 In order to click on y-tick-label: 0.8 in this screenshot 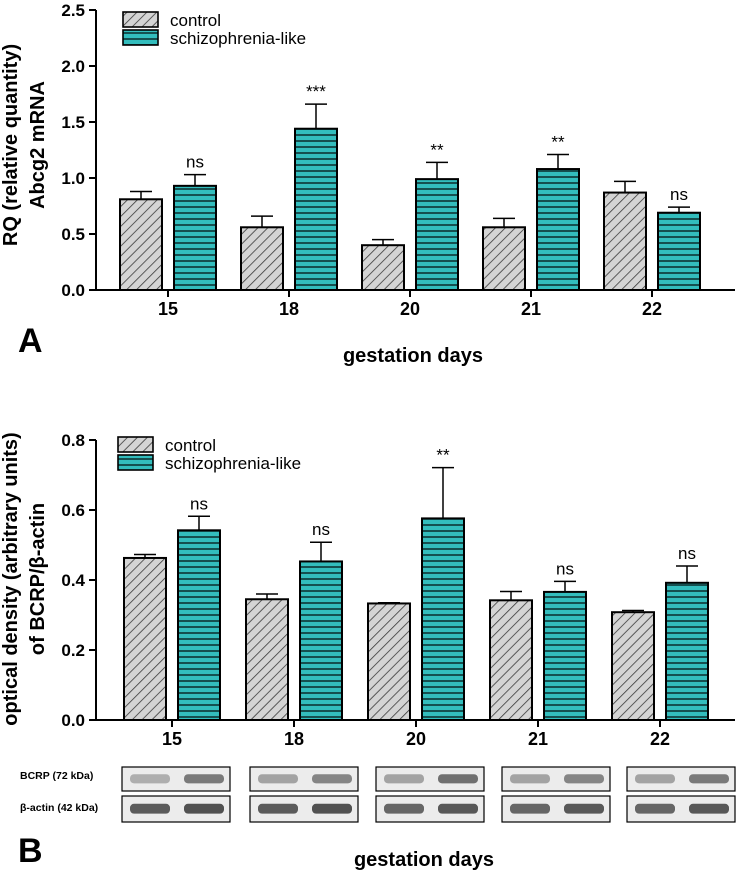, I will do `click(73, 440)`.